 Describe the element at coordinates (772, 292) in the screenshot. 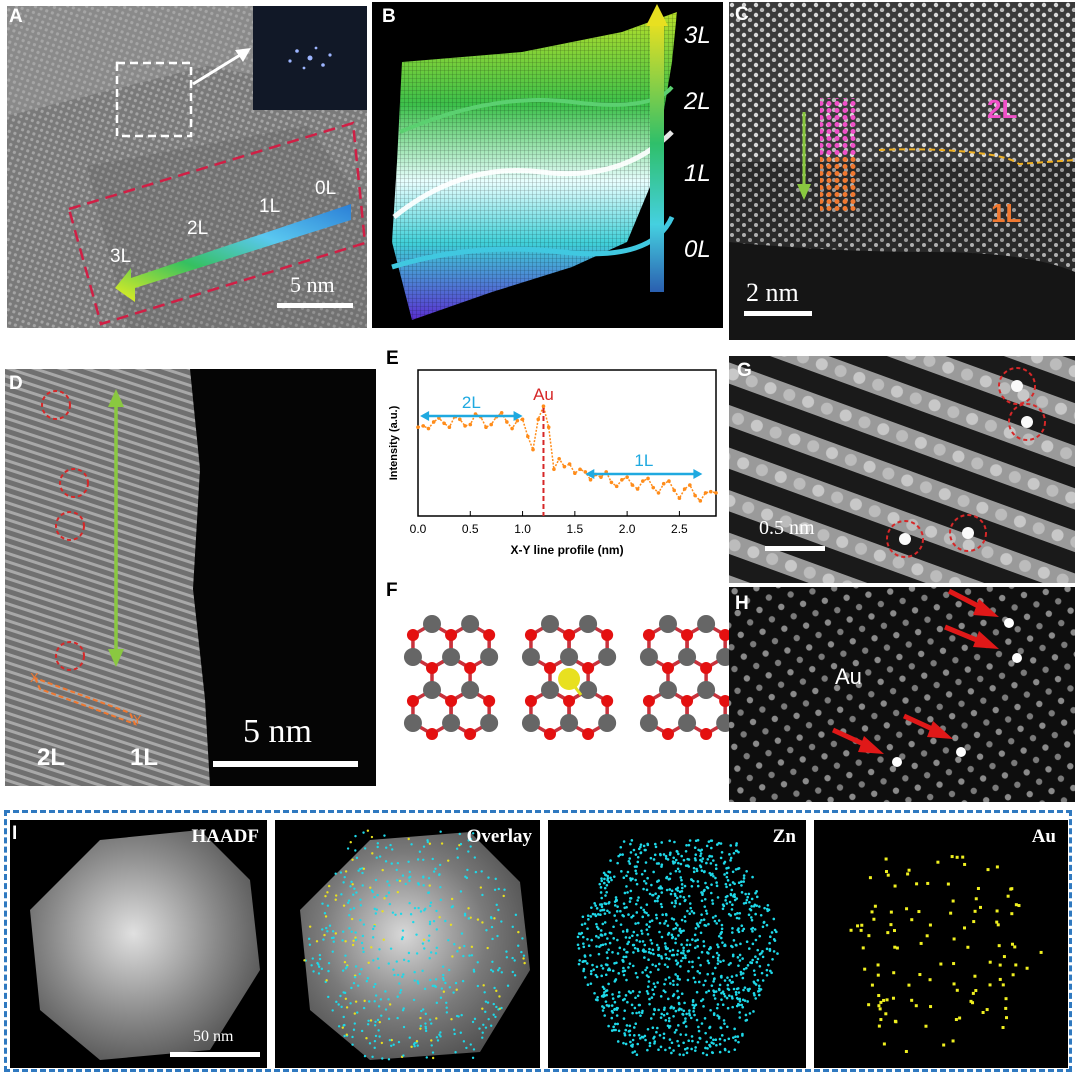

I see `scale-bar-label: 2 nm` at that location.